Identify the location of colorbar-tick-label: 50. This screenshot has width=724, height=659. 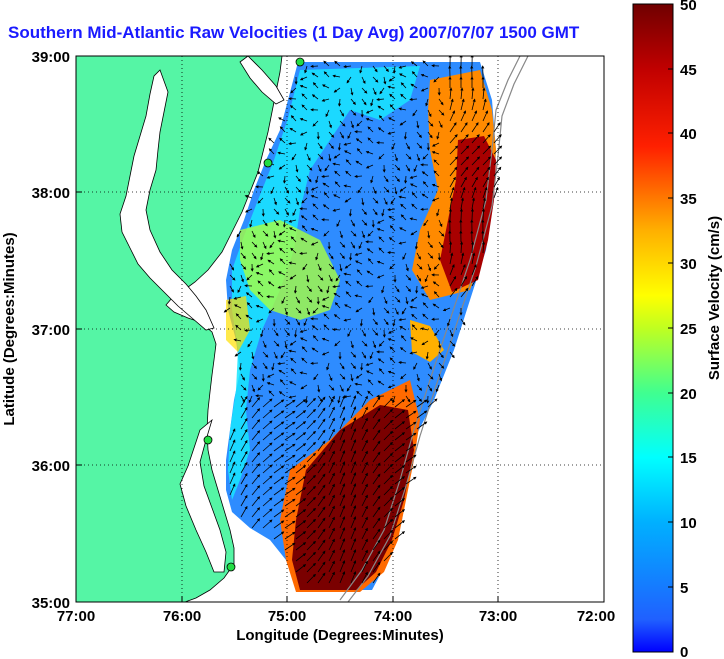
(688, 7).